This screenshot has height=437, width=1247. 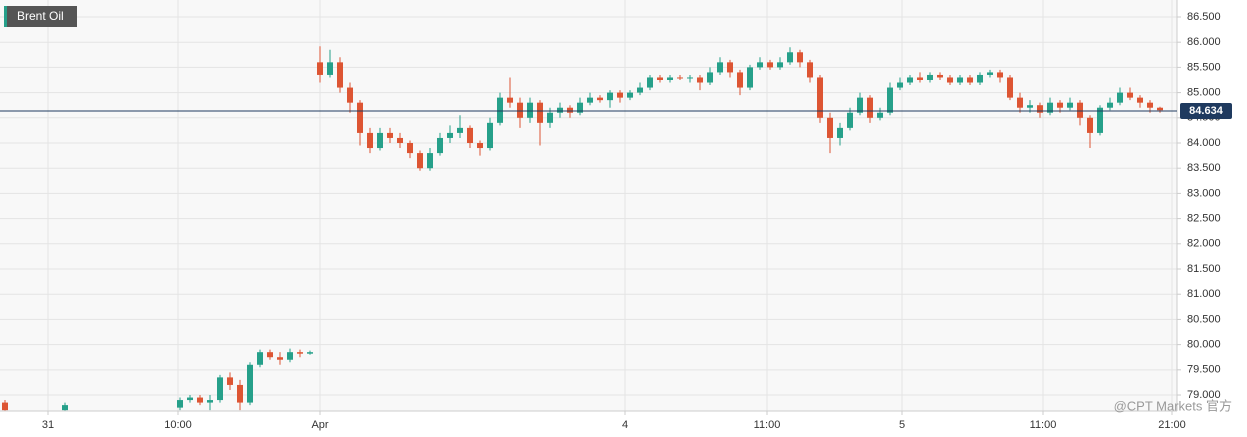 I want to click on y-tick-label: 80.500, so click(x=1204, y=319).